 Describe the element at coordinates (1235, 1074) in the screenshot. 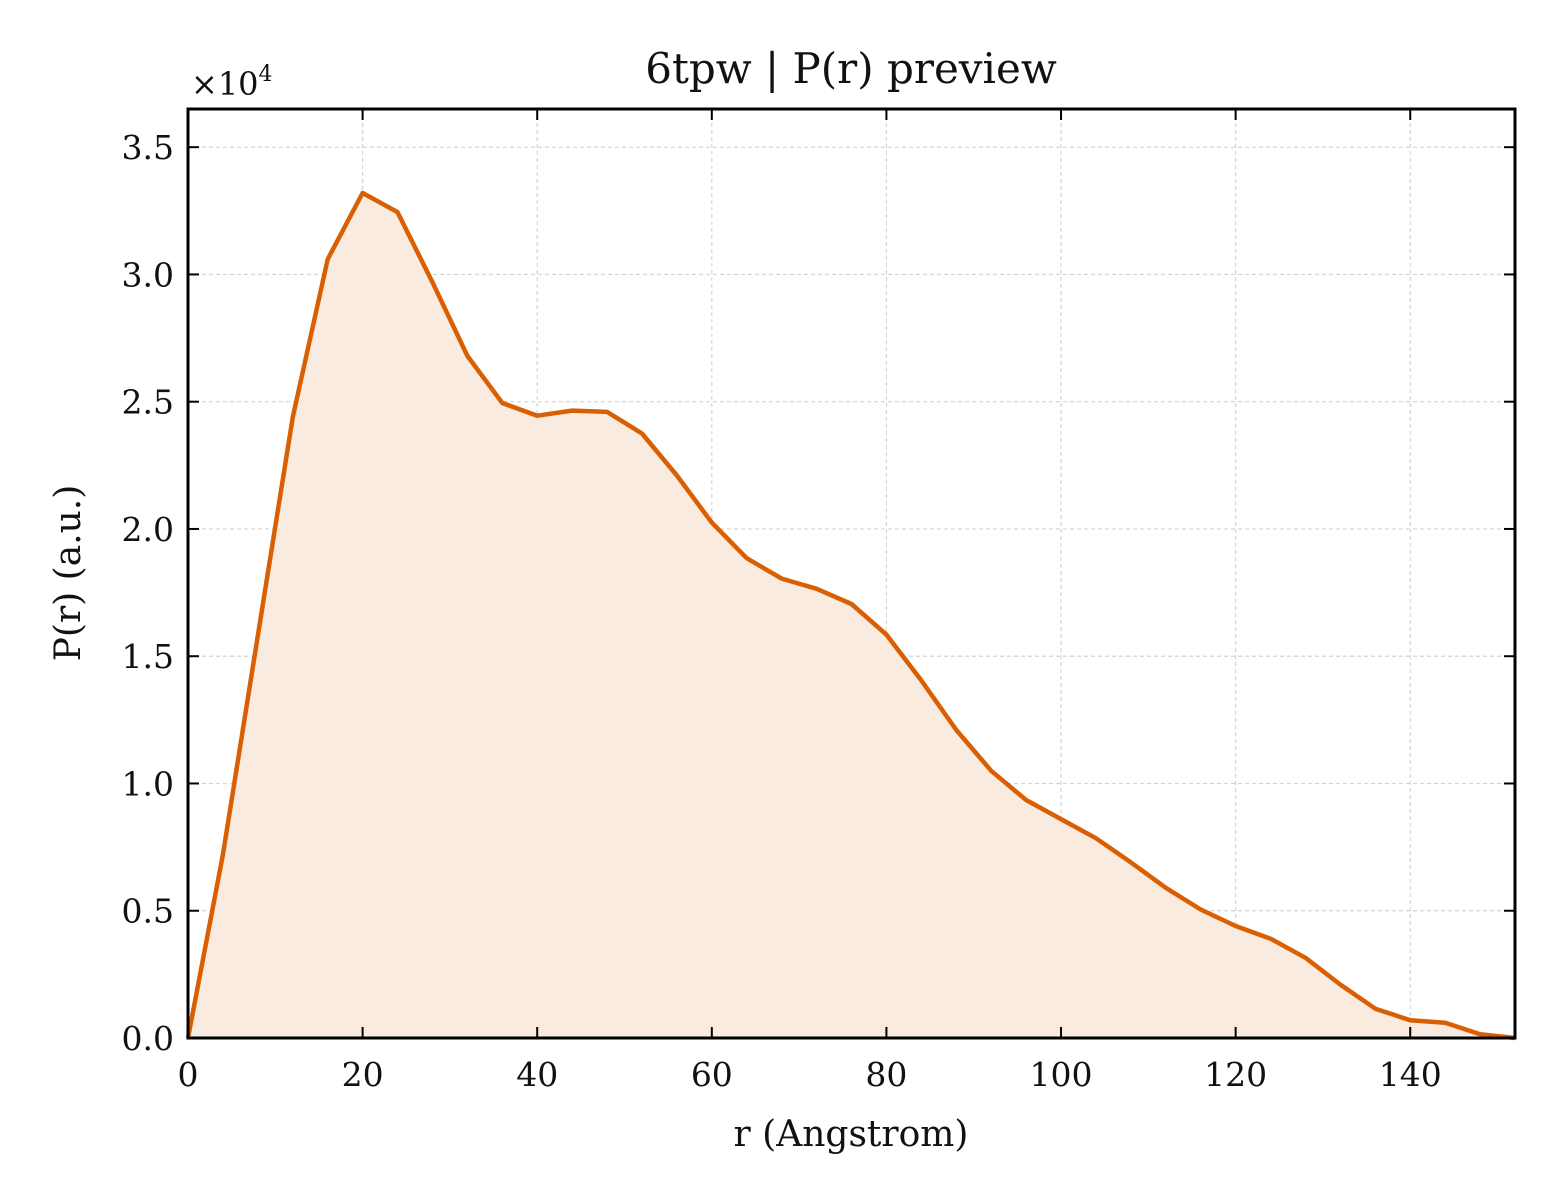

I see `x-tick-label: 120` at that location.